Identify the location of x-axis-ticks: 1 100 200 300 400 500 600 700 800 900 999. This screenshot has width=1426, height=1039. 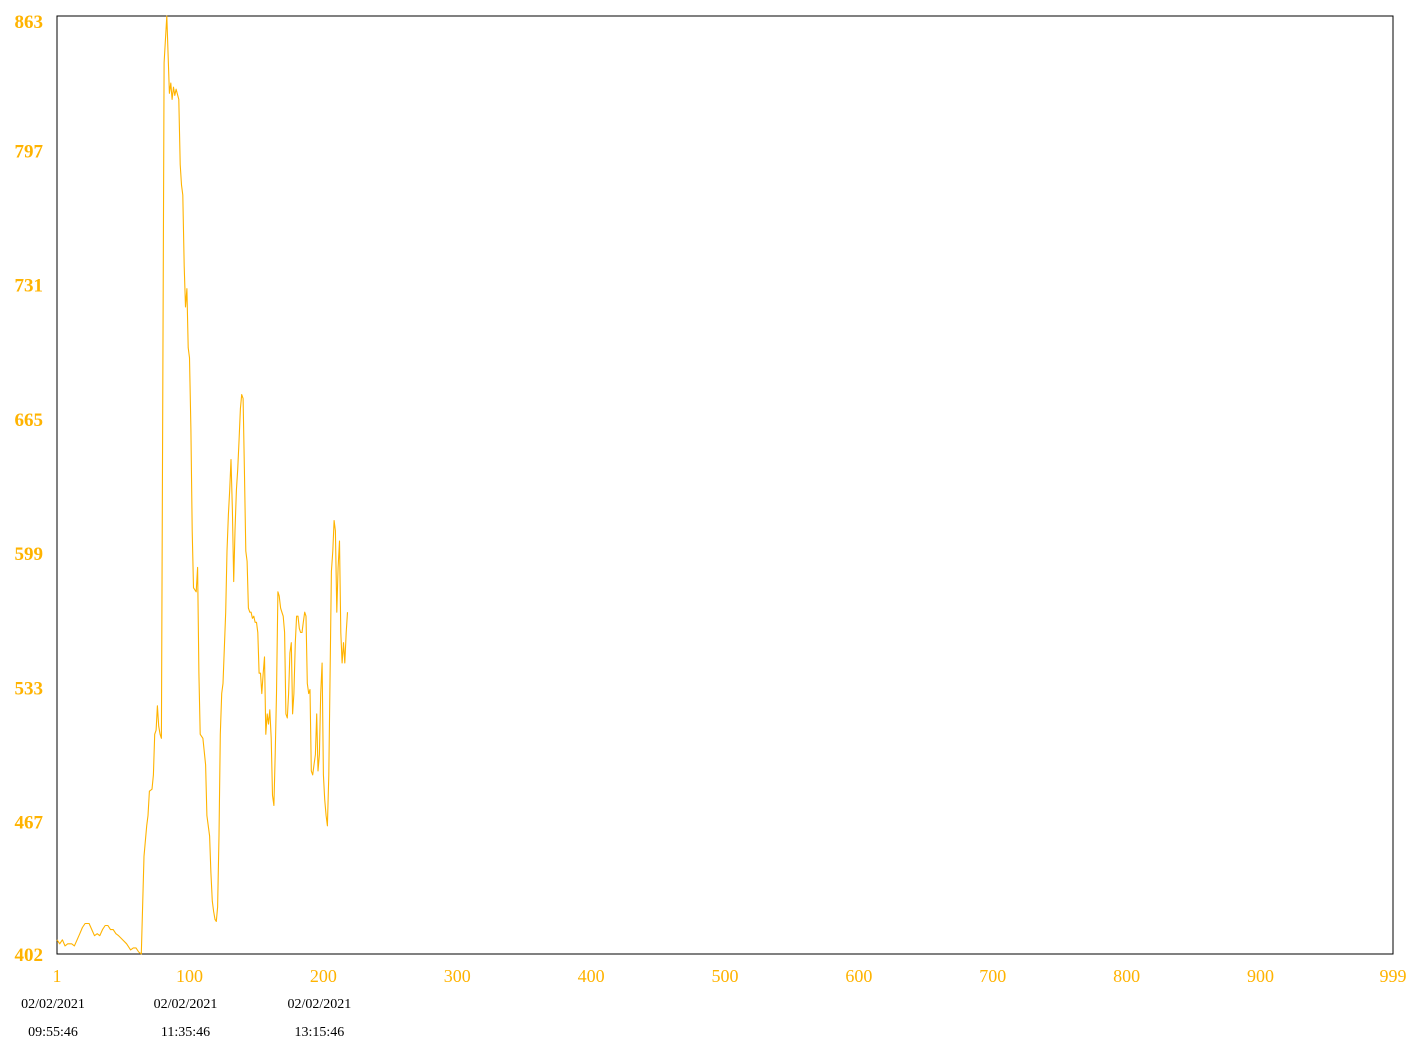
(730, 976).